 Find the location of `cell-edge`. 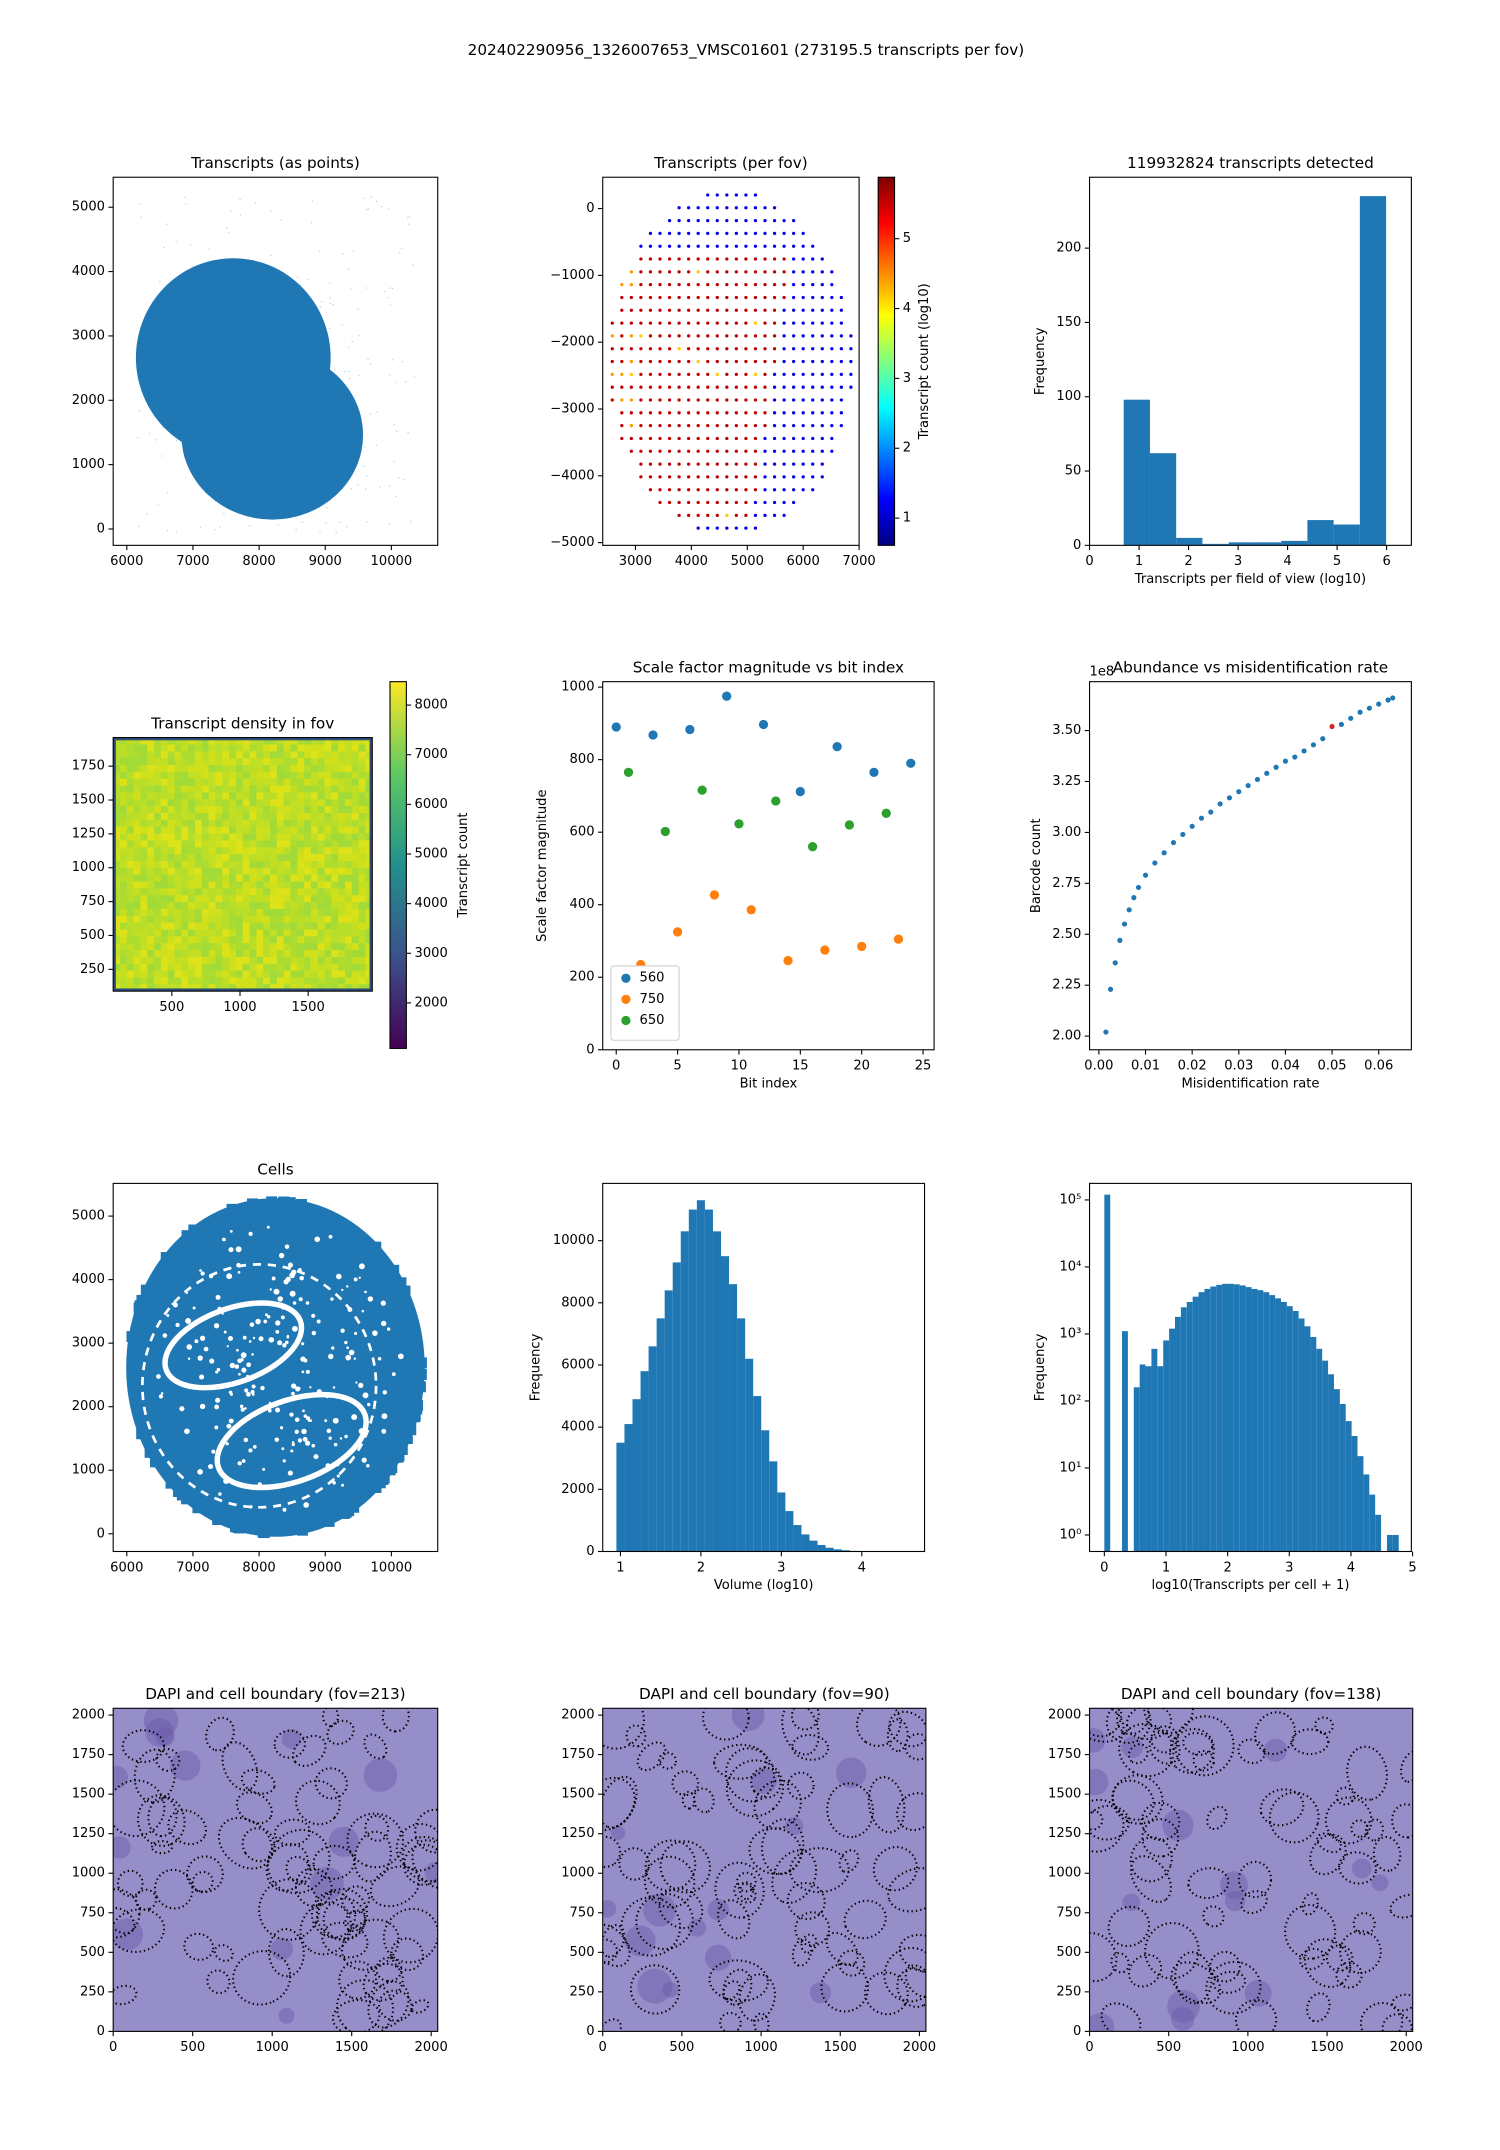

cell-edge is located at coordinates (384, 1478).